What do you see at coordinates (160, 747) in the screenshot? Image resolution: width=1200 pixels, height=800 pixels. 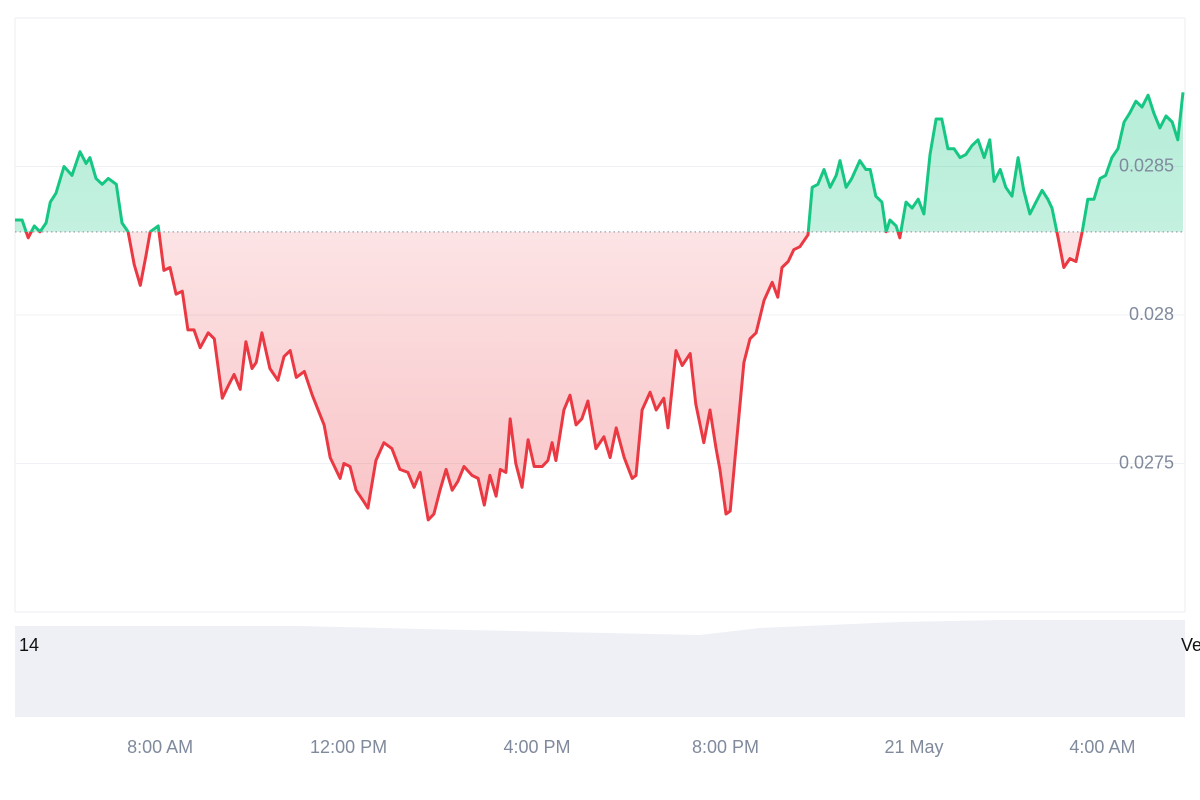 I see `x-tick-label: 8:00 AM` at bounding box center [160, 747].